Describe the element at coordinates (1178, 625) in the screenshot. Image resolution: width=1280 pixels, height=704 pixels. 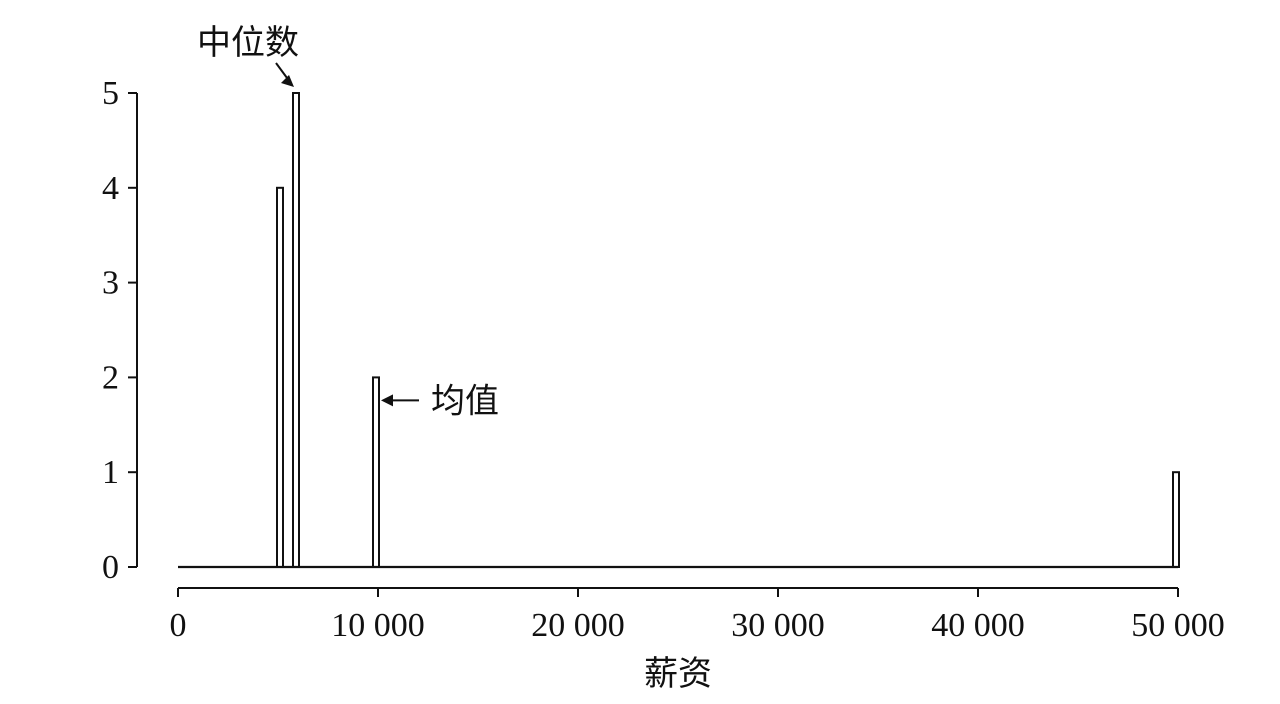
I see `x-tick-label: 50 000` at that location.